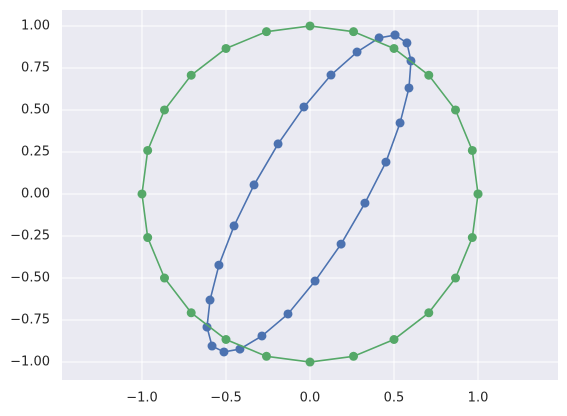 The image size is (567, 416). I want to click on y-tick-label: 0.50, so click(35, 109).